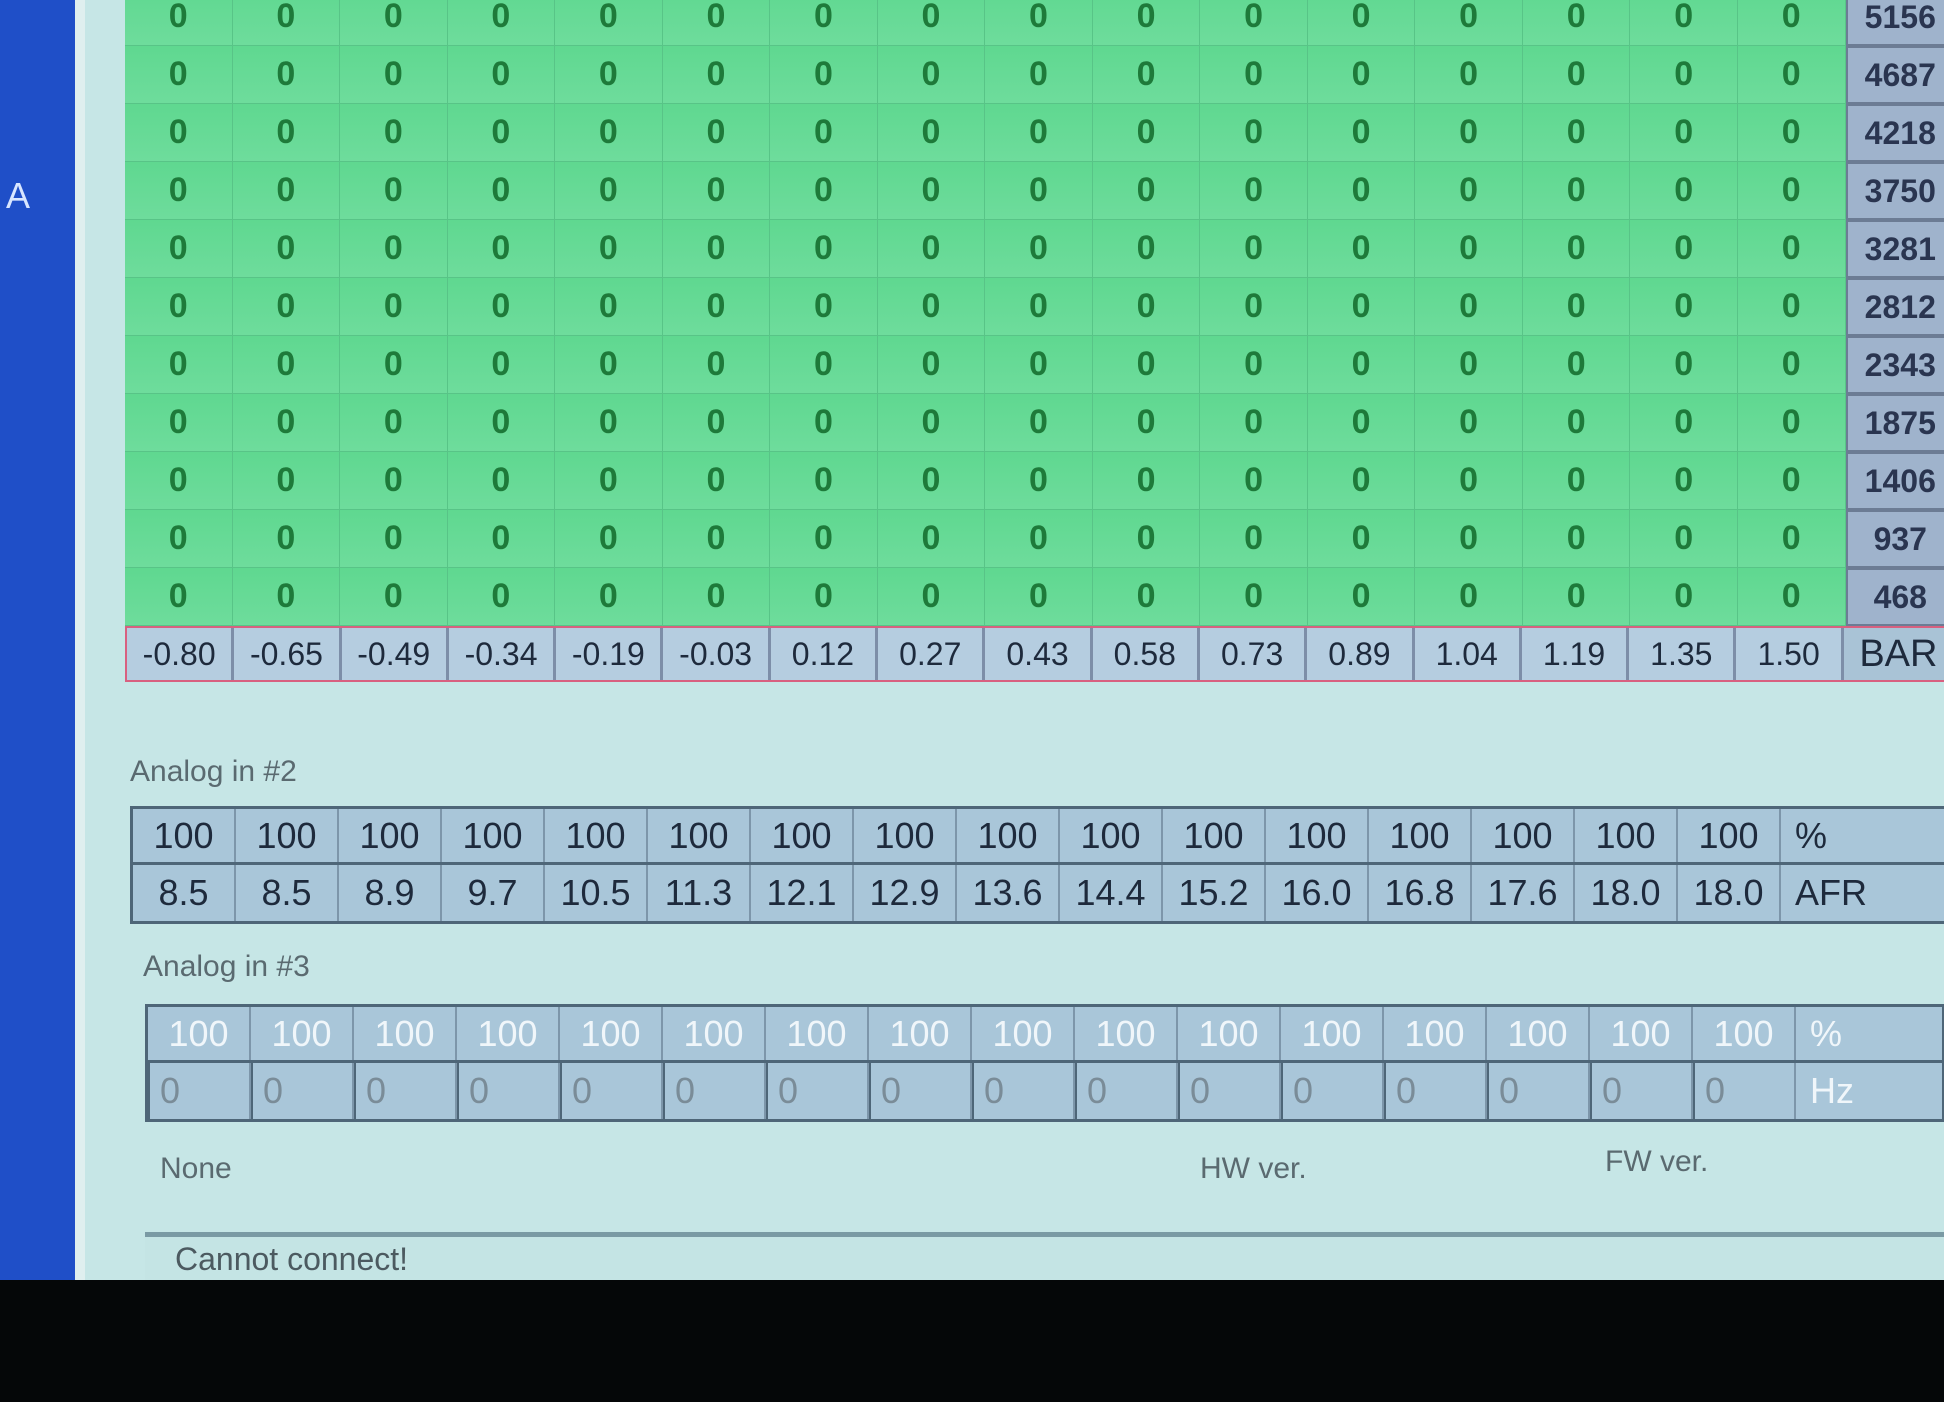  I want to click on analog2-cell: 17.6, so click(1523, 893).